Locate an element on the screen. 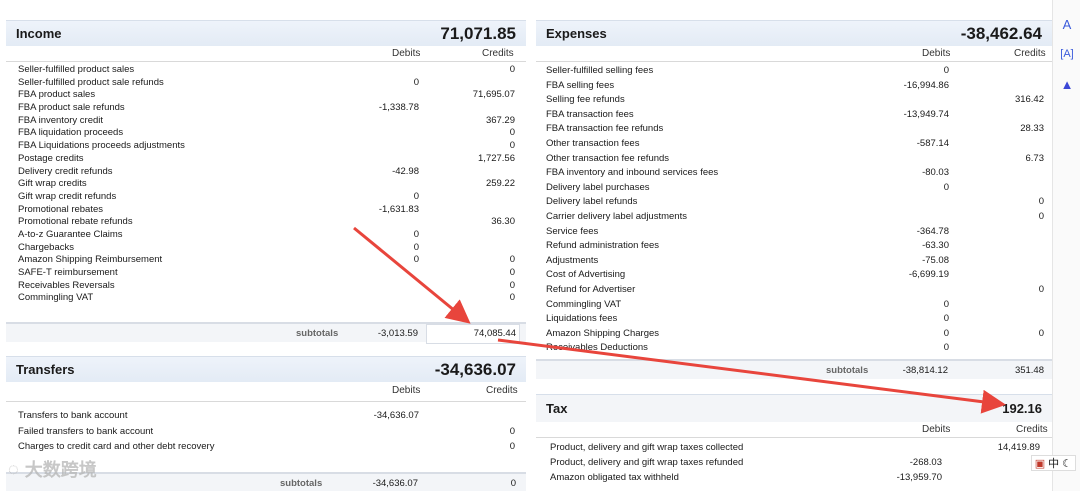 Image resolution: width=1080 pixels, height=491 pixels. expenses-row-debit: -364.78 is located at coordinates (932, 231).